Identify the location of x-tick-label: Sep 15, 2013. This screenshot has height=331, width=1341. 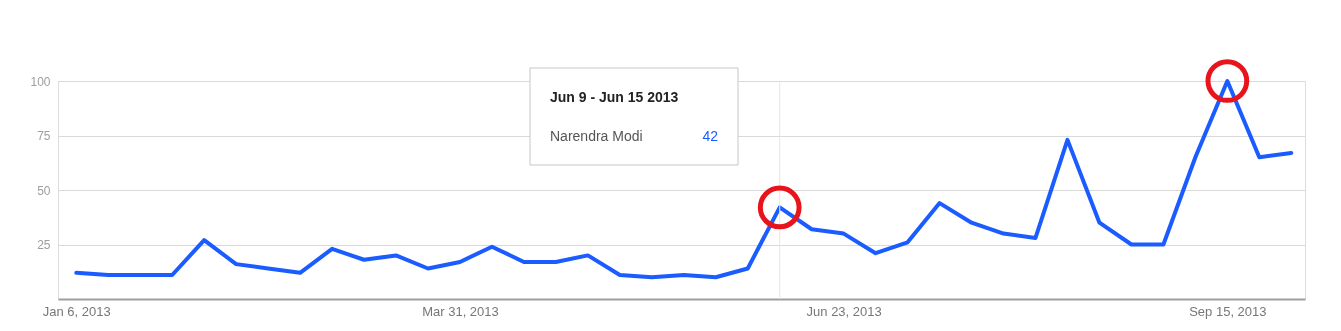
(1228, 311).